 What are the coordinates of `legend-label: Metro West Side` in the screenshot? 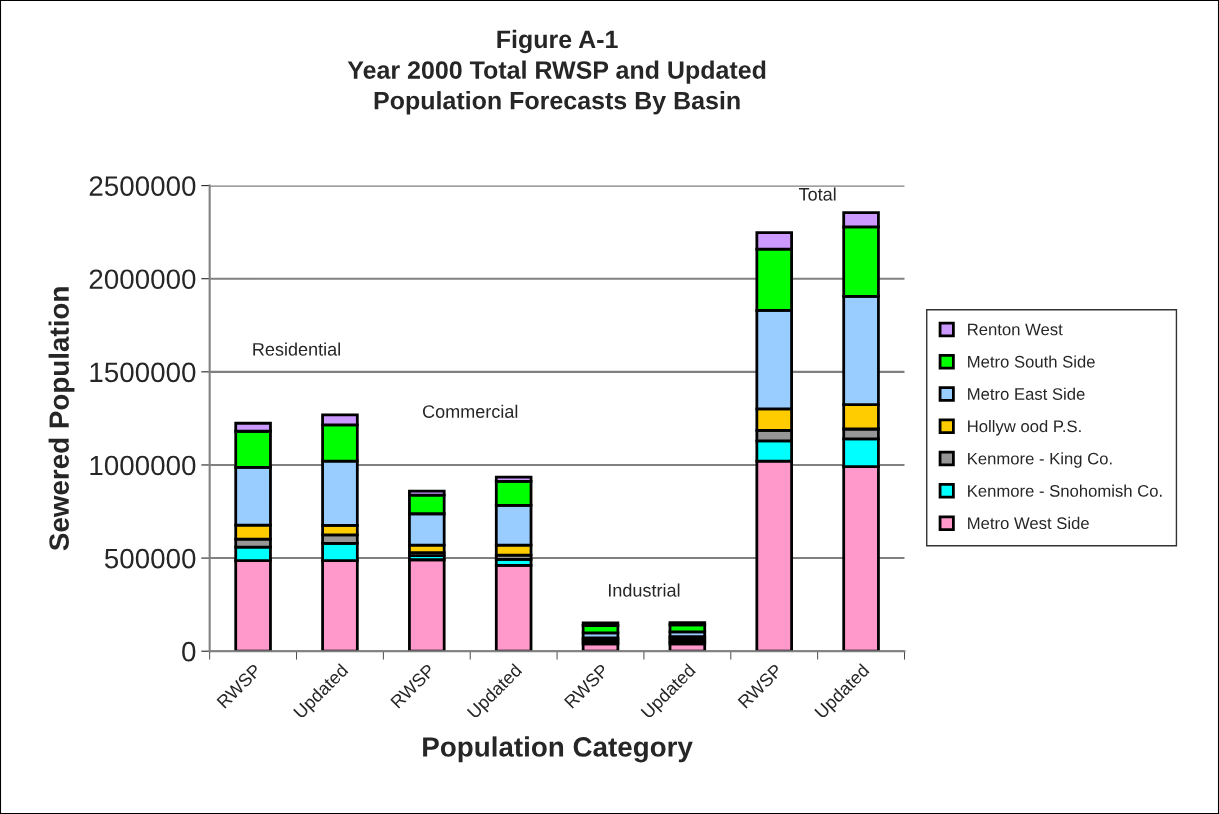 It's located at (1028, 523).